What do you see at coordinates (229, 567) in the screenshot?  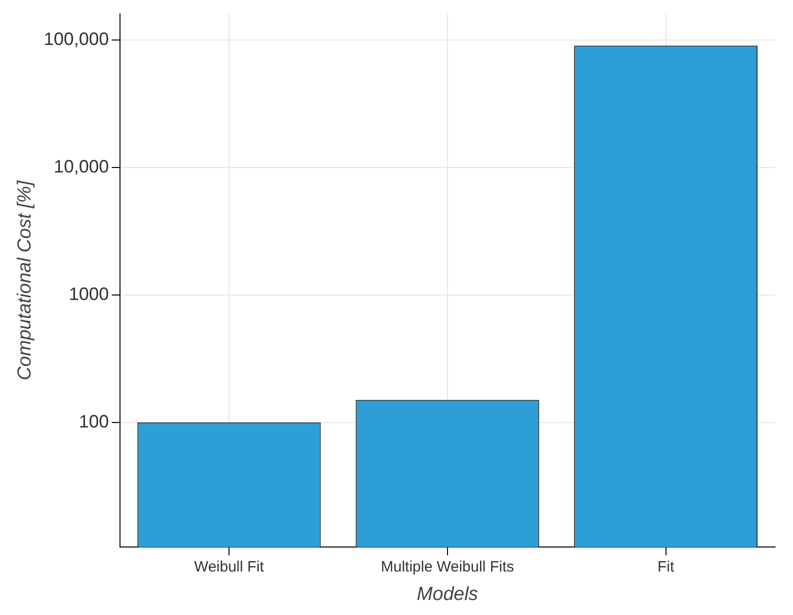 I see `x-tick-label: Weibull Fit` at bounding box center [229, 567].